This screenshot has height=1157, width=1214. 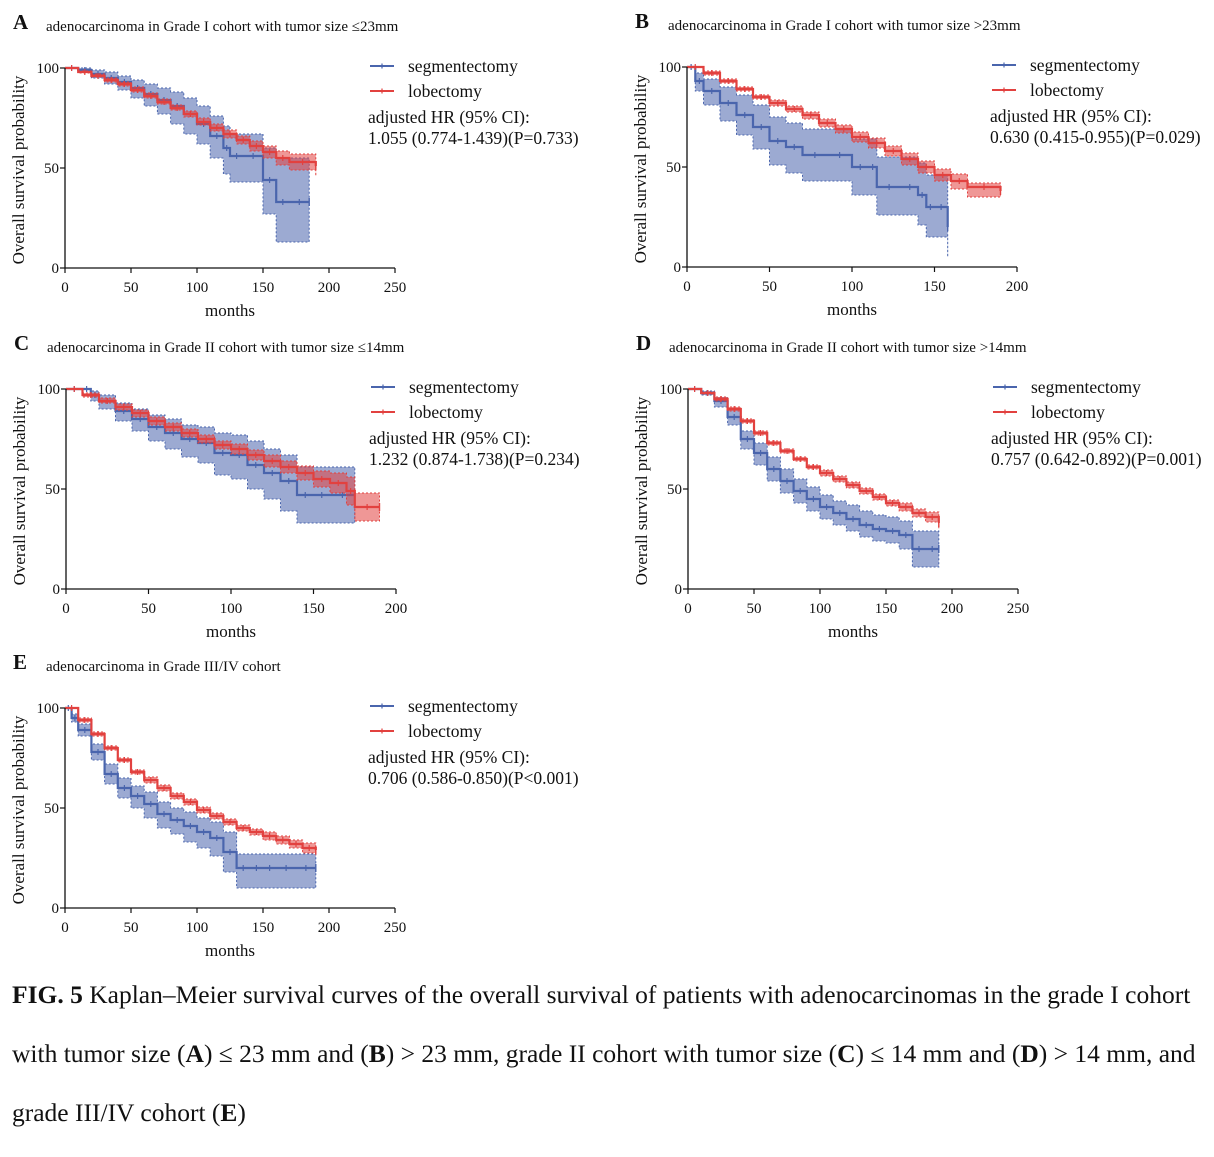 I want to click on caption-ref-b: B, so click(x=377, y=1053).